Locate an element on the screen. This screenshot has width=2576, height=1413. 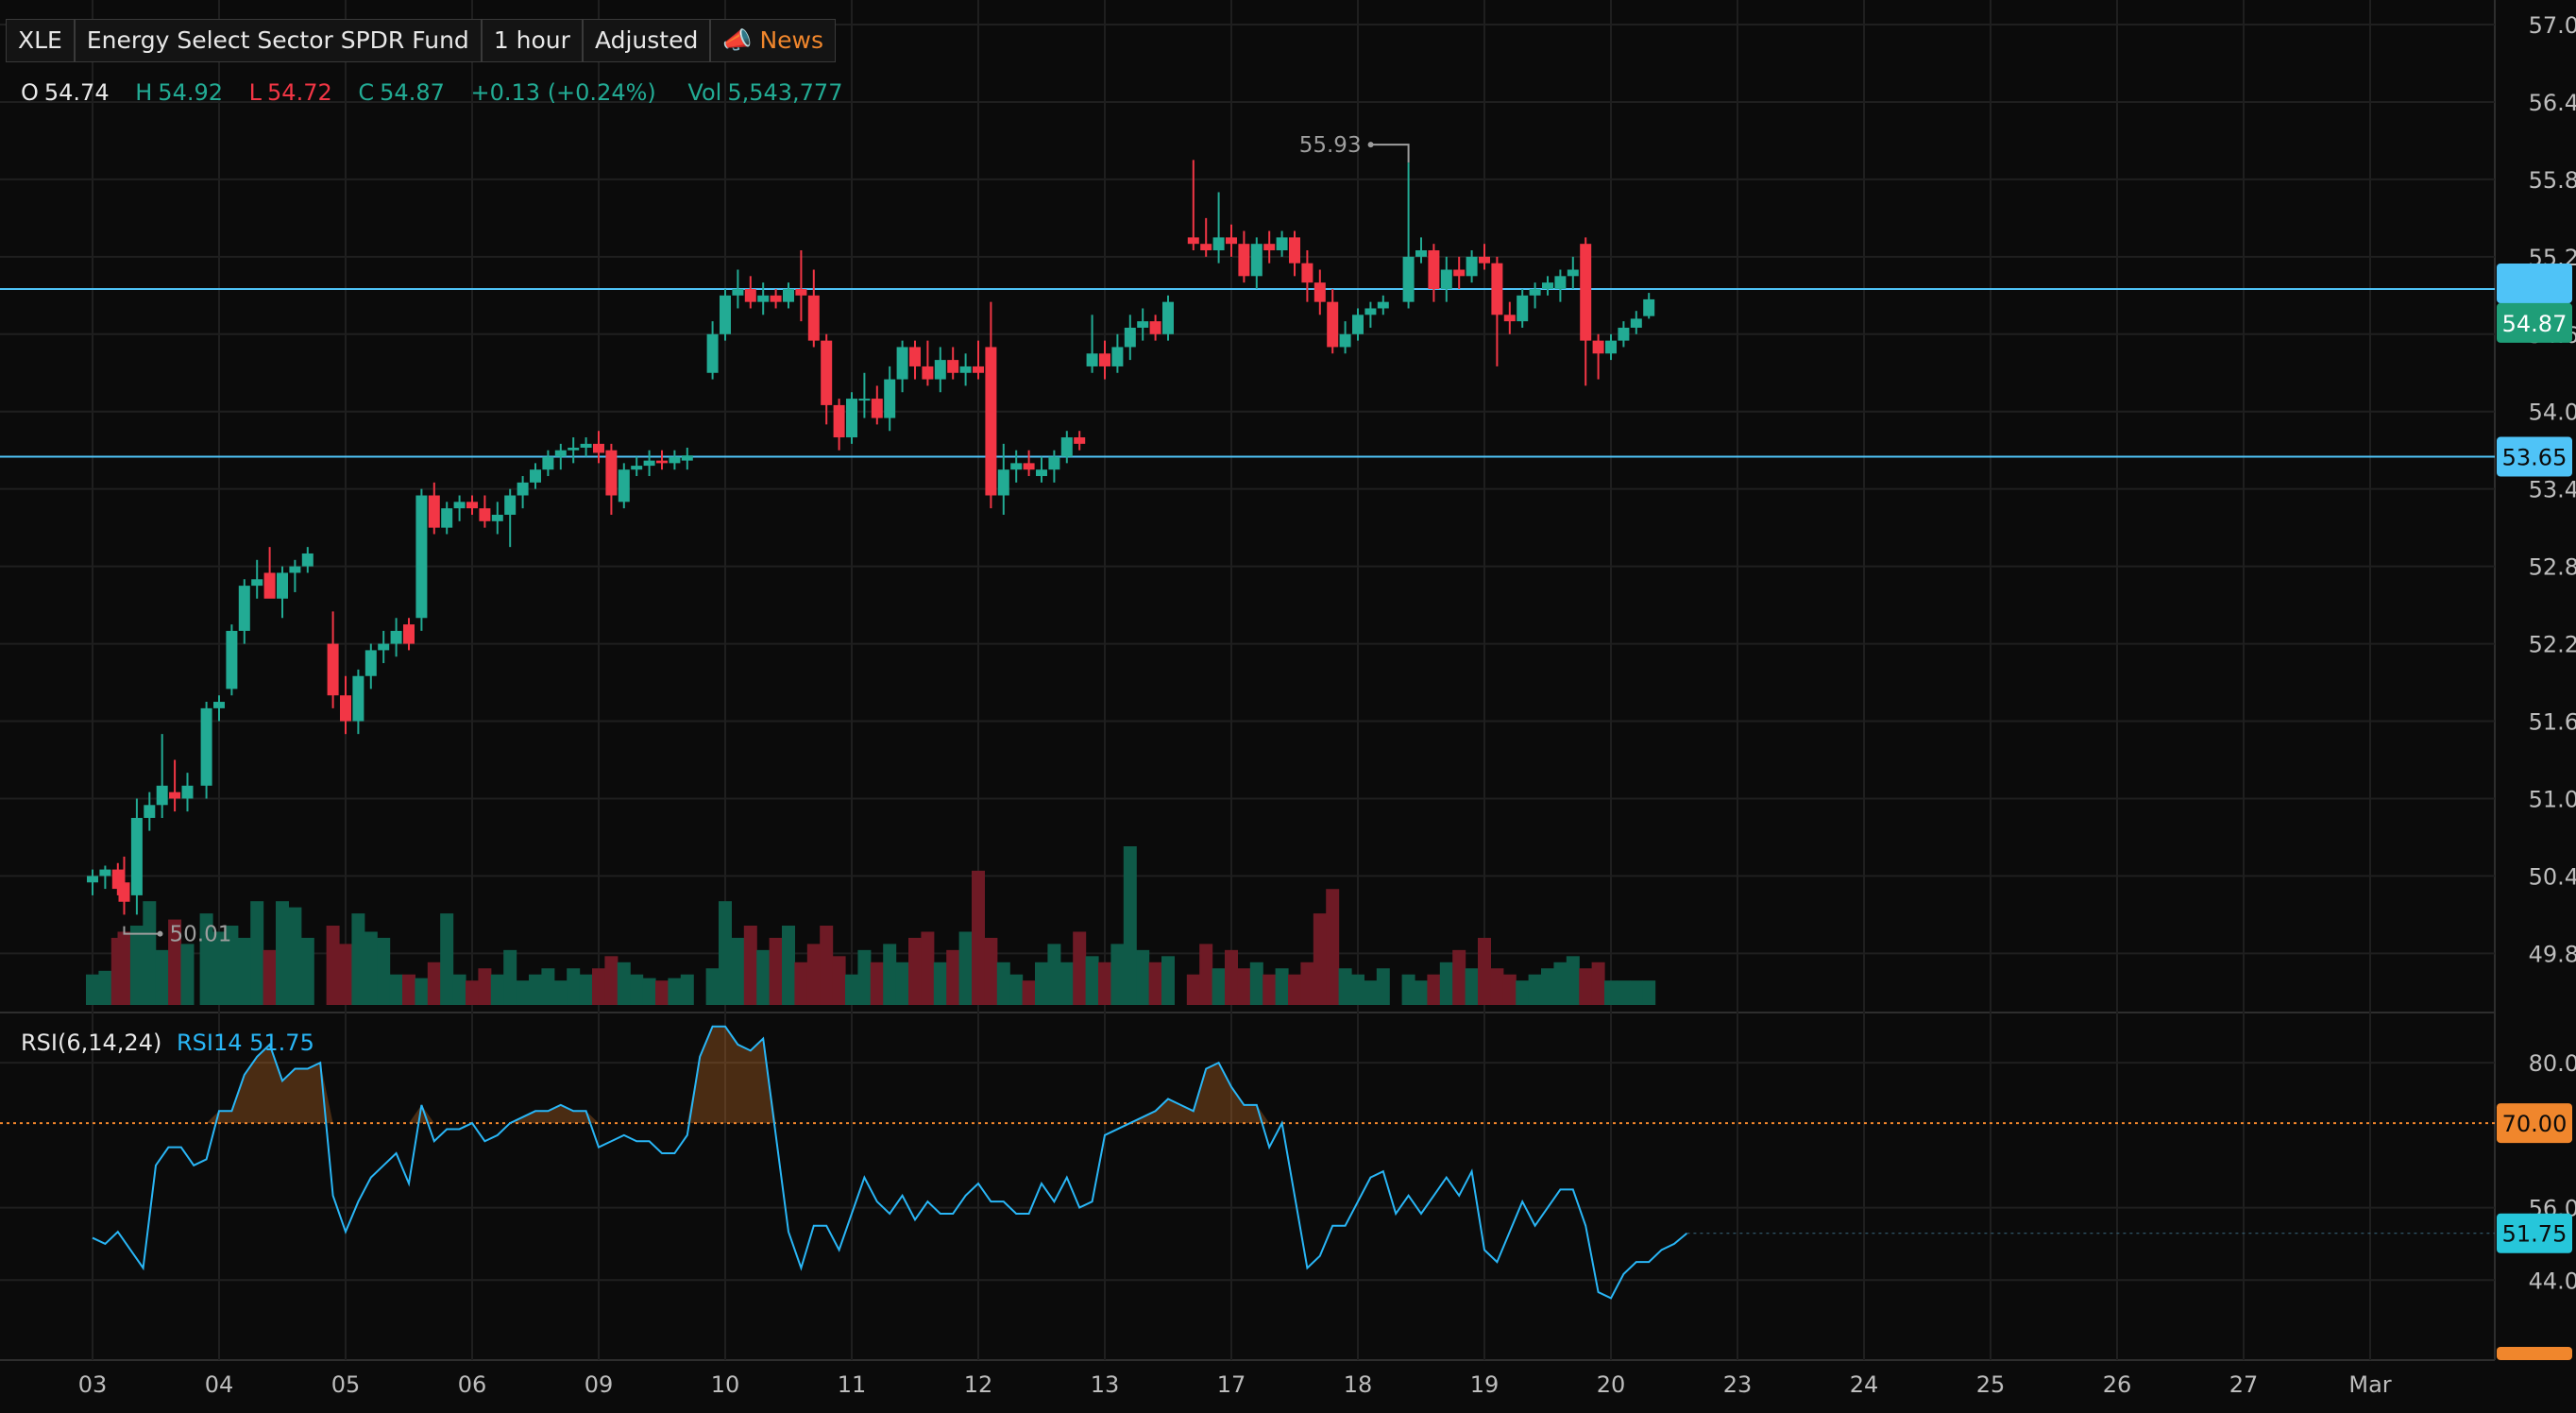
instrument-name: Energy Select Sector SPDR Fund is located at coordinates (278, 40).